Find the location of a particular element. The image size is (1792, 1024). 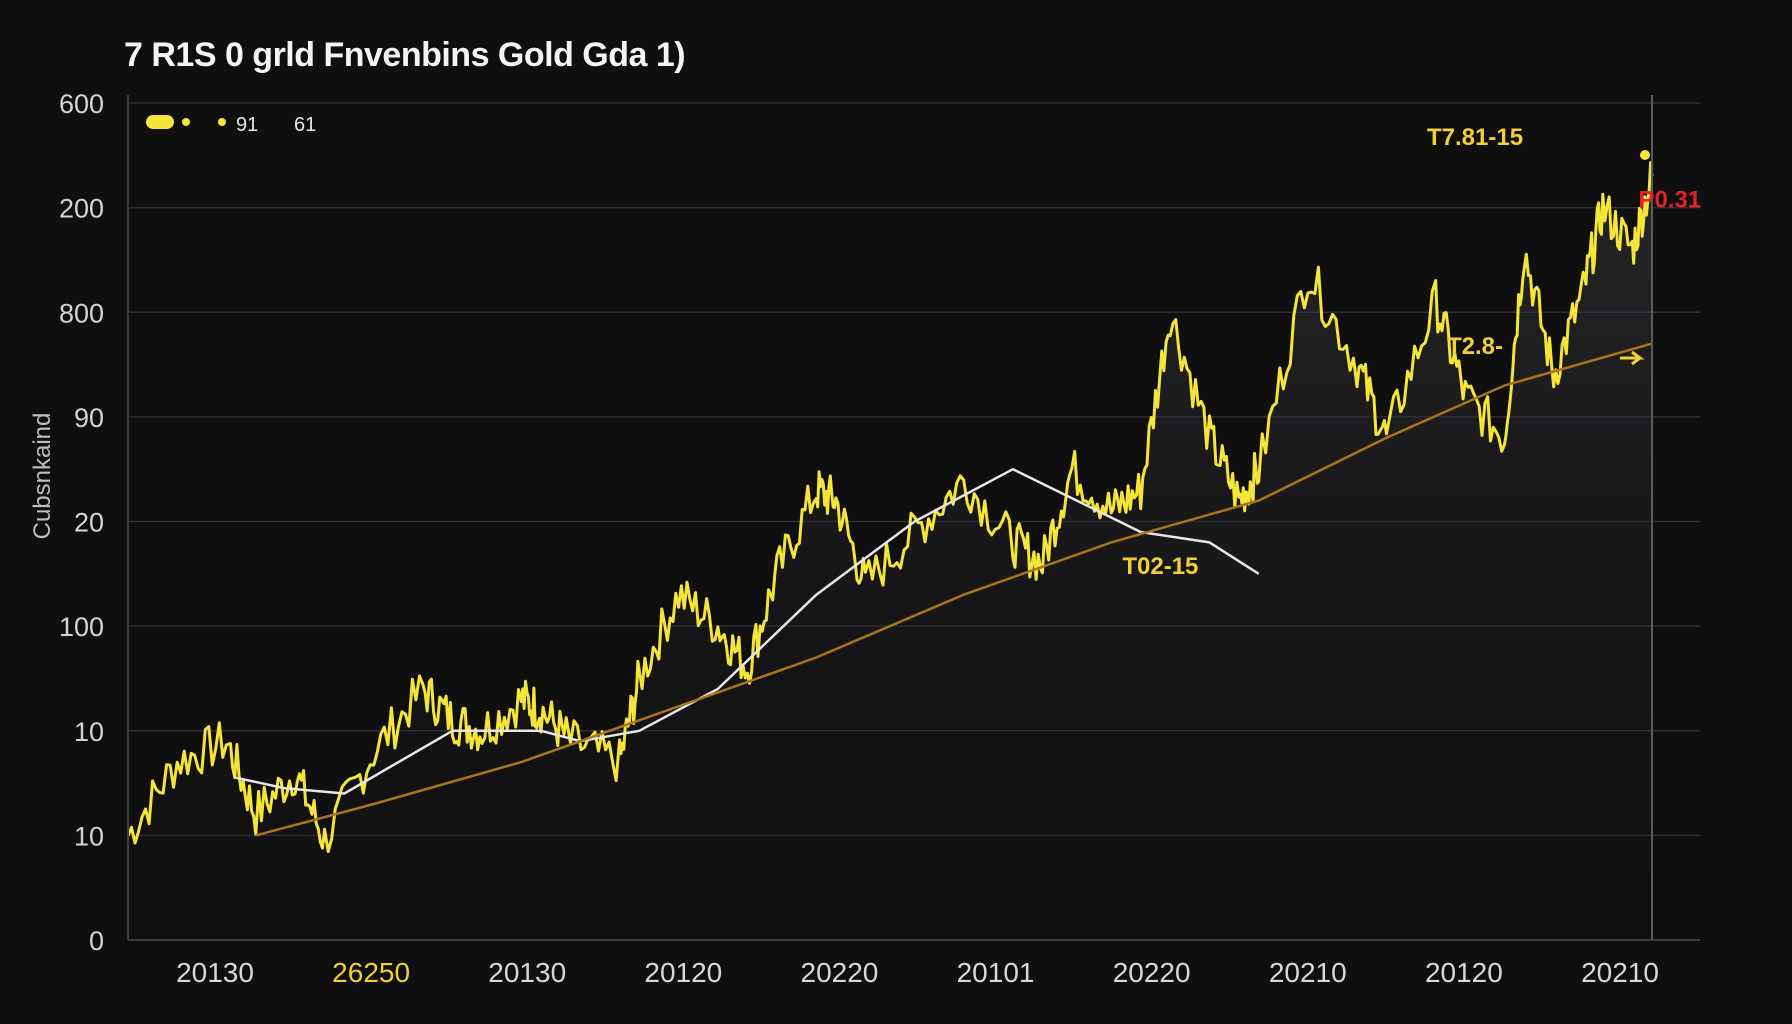

legend-label: 91 is located at coordinates (247, 125).